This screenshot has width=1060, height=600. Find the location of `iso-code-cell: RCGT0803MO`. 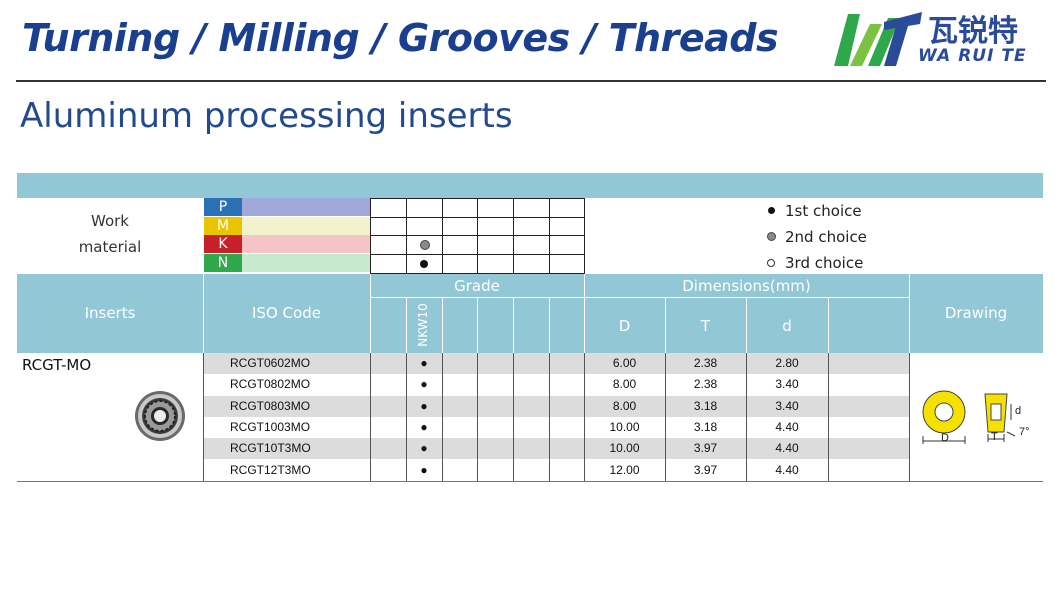

iso-code-cell: RCGT0803MO is located at coordinates (270, 405).